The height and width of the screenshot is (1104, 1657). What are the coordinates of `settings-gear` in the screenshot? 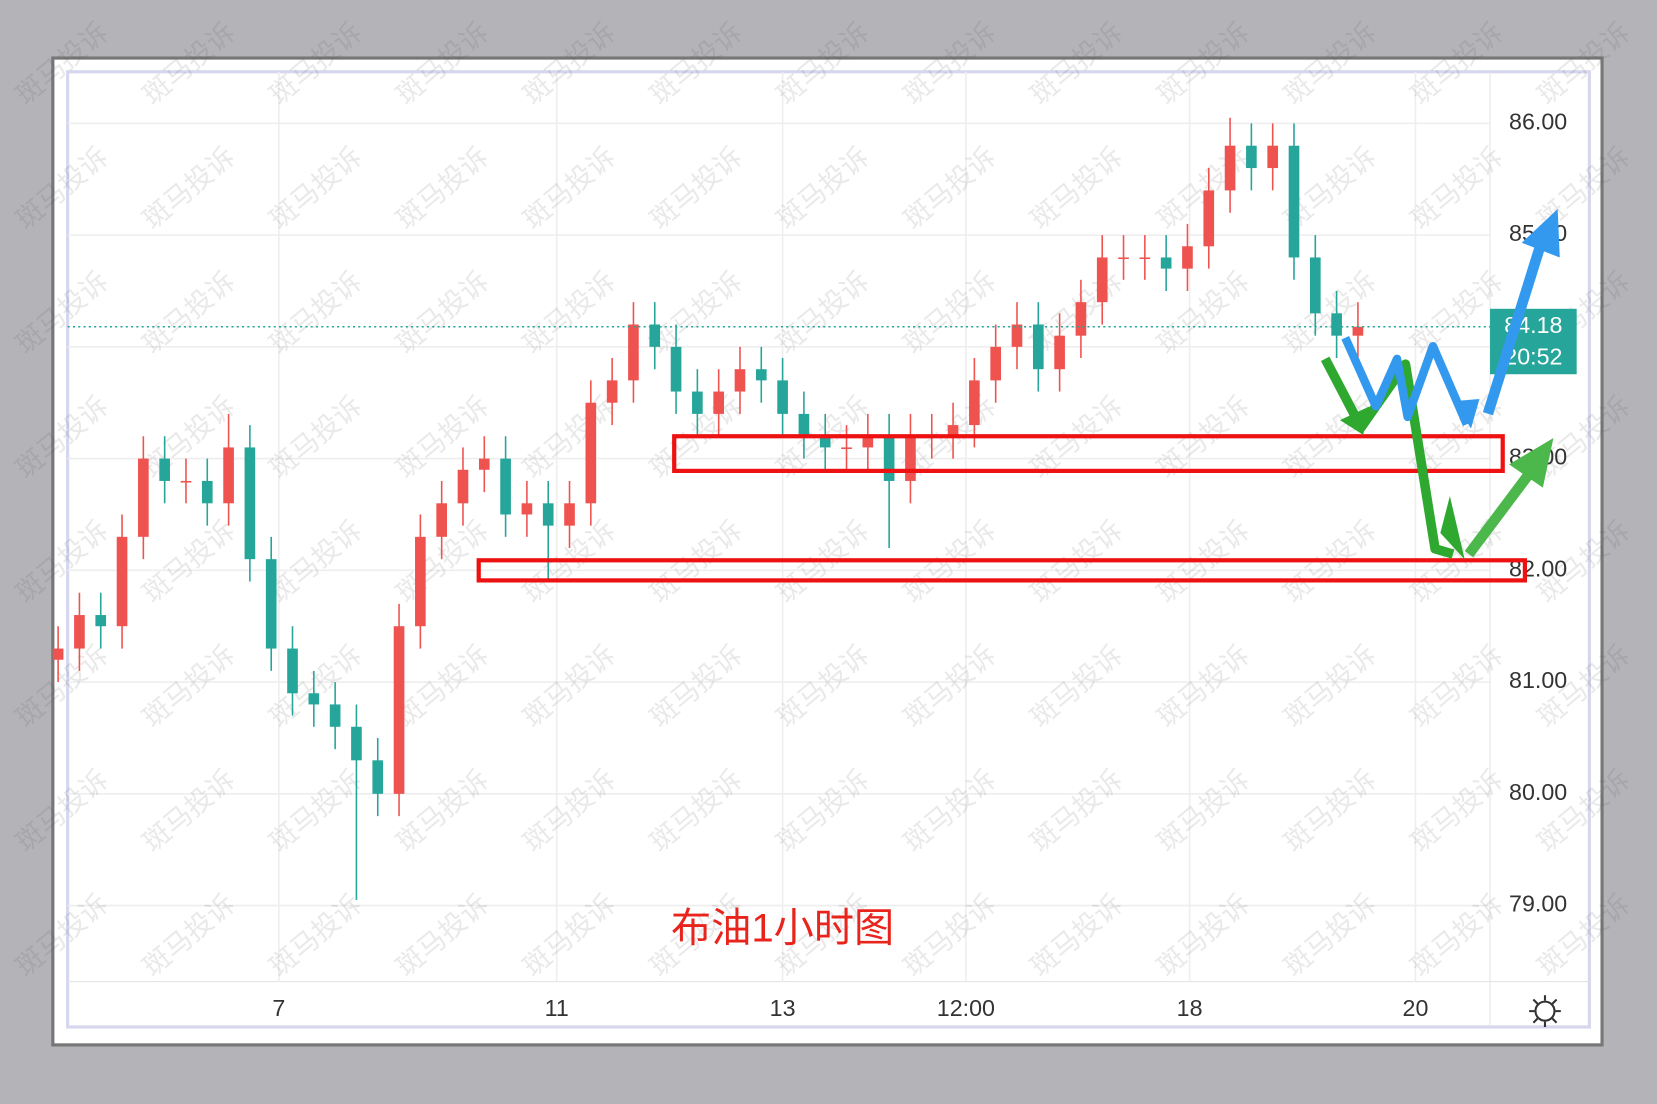 It's located at (1545, 1011).